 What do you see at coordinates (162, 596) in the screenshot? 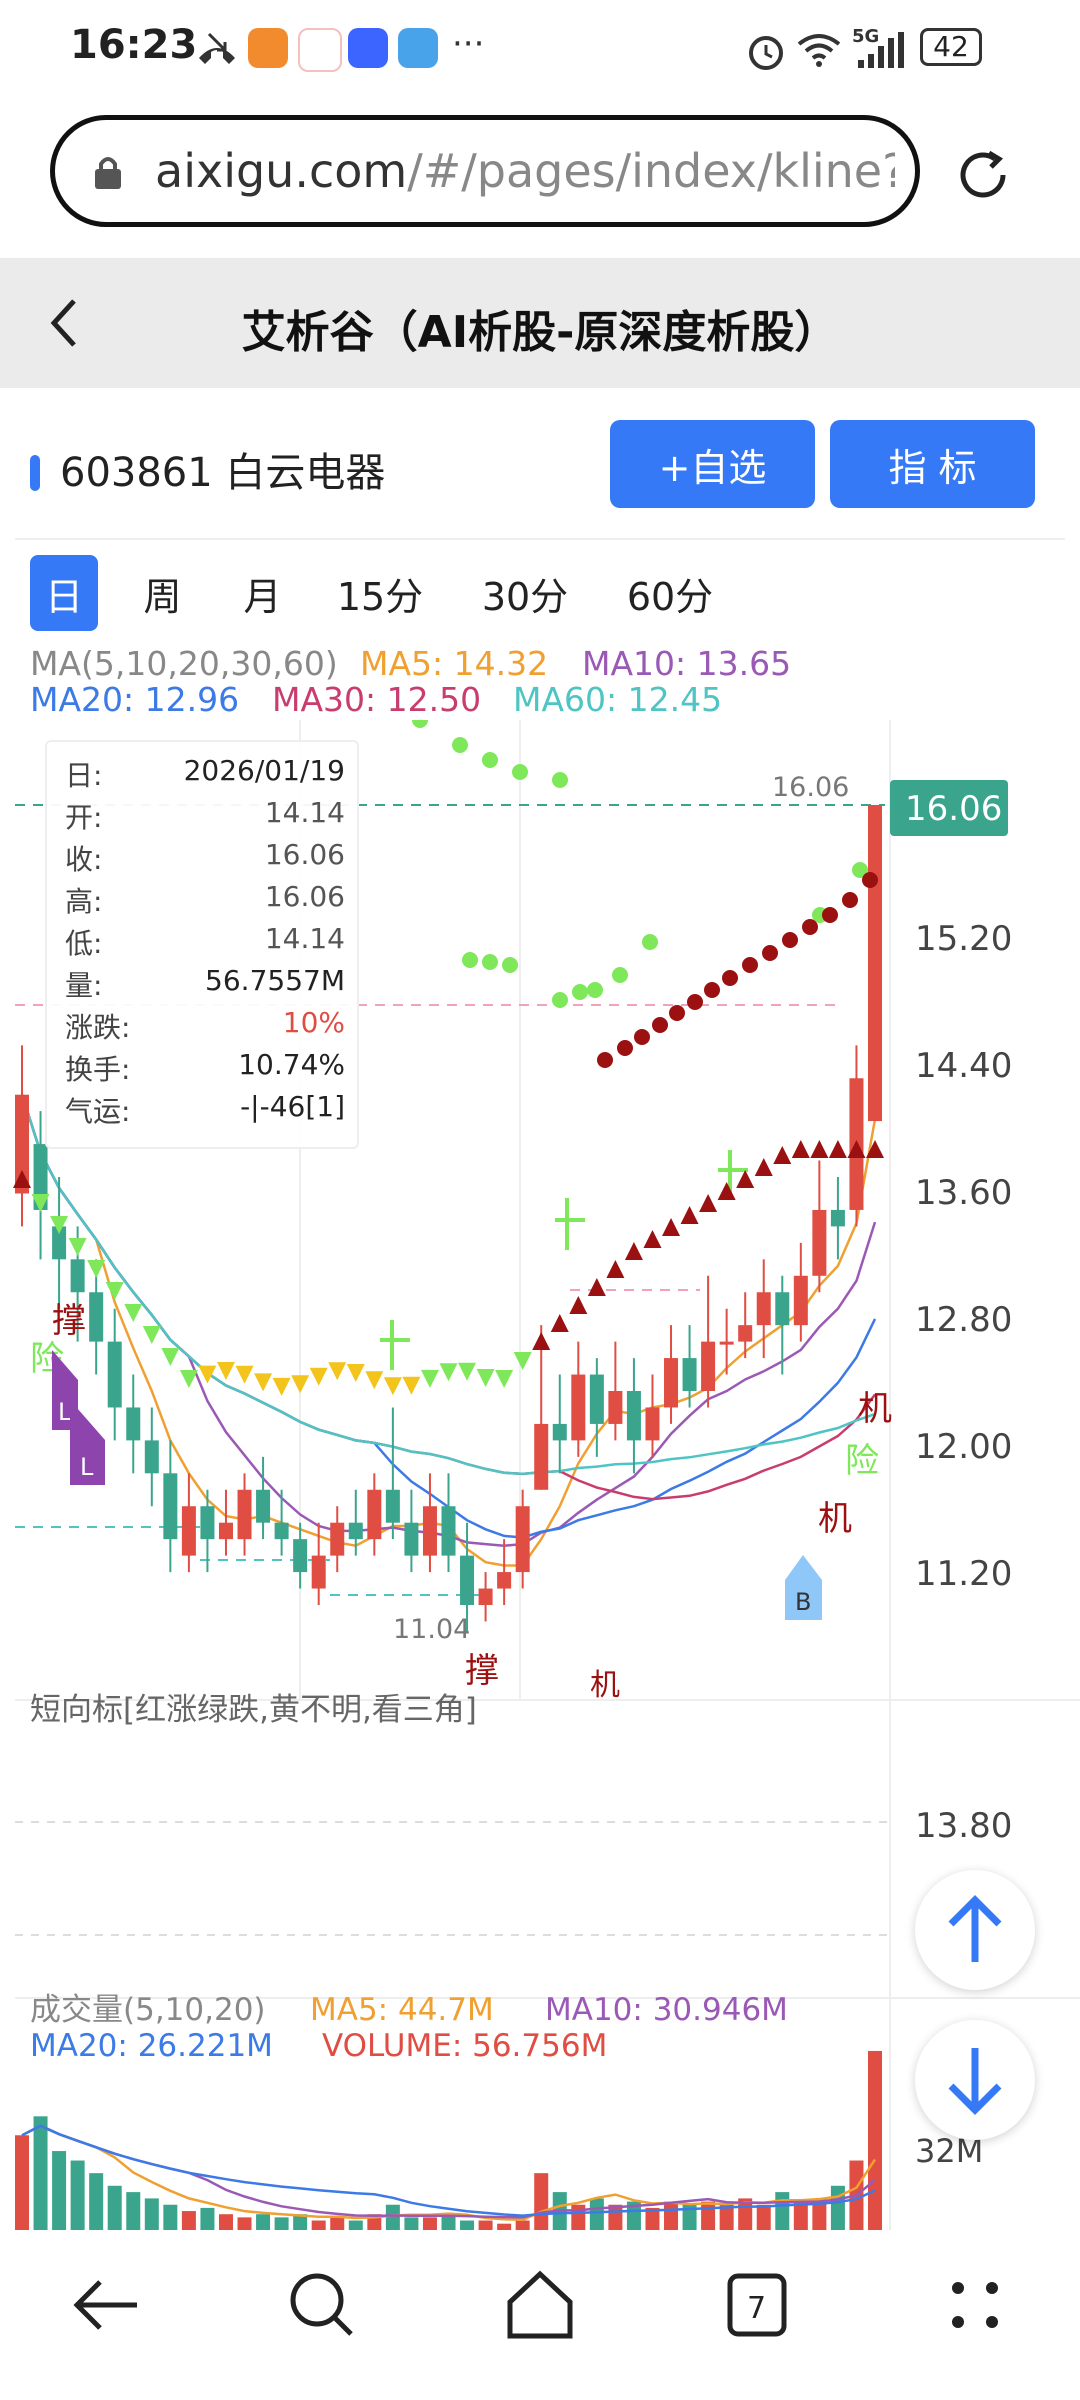
I see `tab-week: 周` at bounding box center [162, 596].